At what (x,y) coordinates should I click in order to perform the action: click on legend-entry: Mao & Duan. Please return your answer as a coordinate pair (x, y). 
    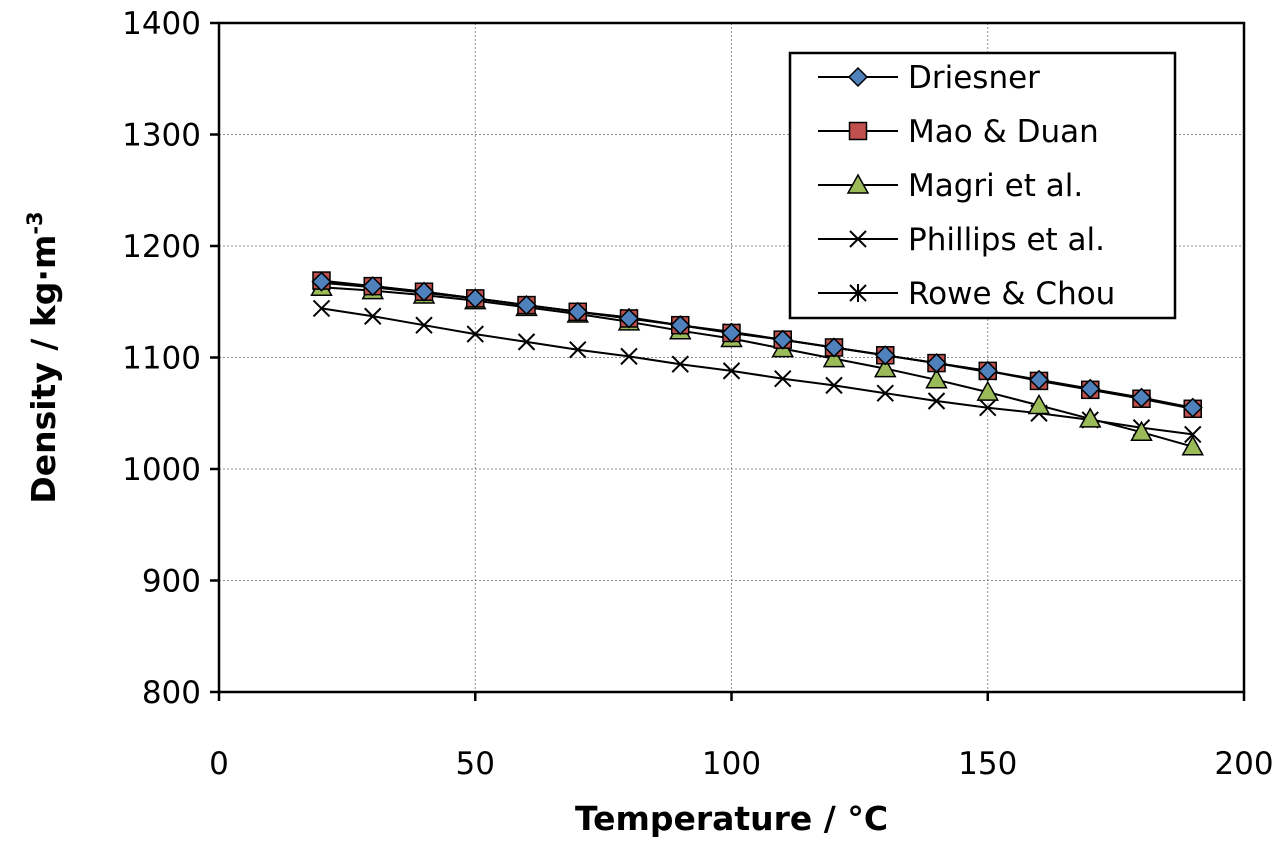
    Looking at the image, I should click on (958, 132).